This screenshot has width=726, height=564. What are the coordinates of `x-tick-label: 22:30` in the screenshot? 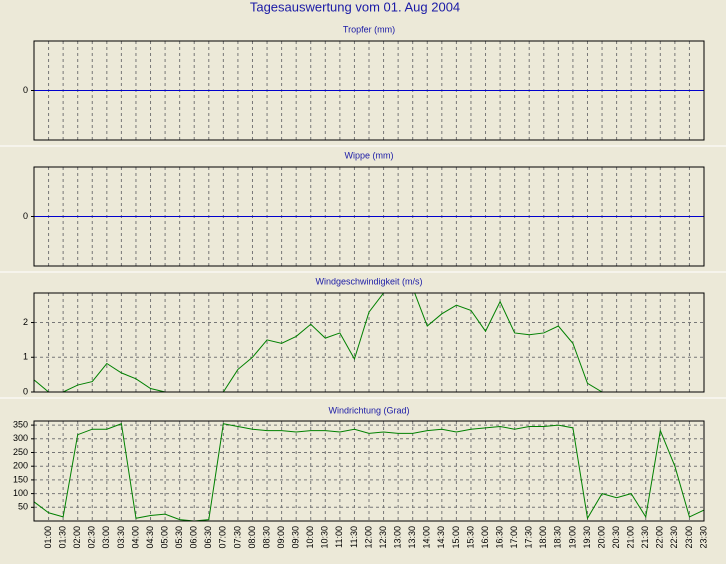 It's located at (674, 537).